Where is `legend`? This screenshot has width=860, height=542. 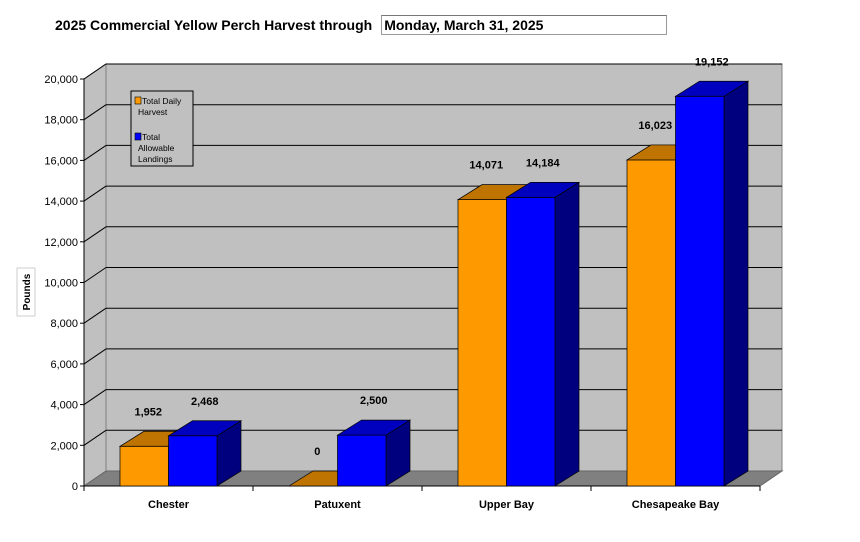
legend is located at coordinates (162, 128).